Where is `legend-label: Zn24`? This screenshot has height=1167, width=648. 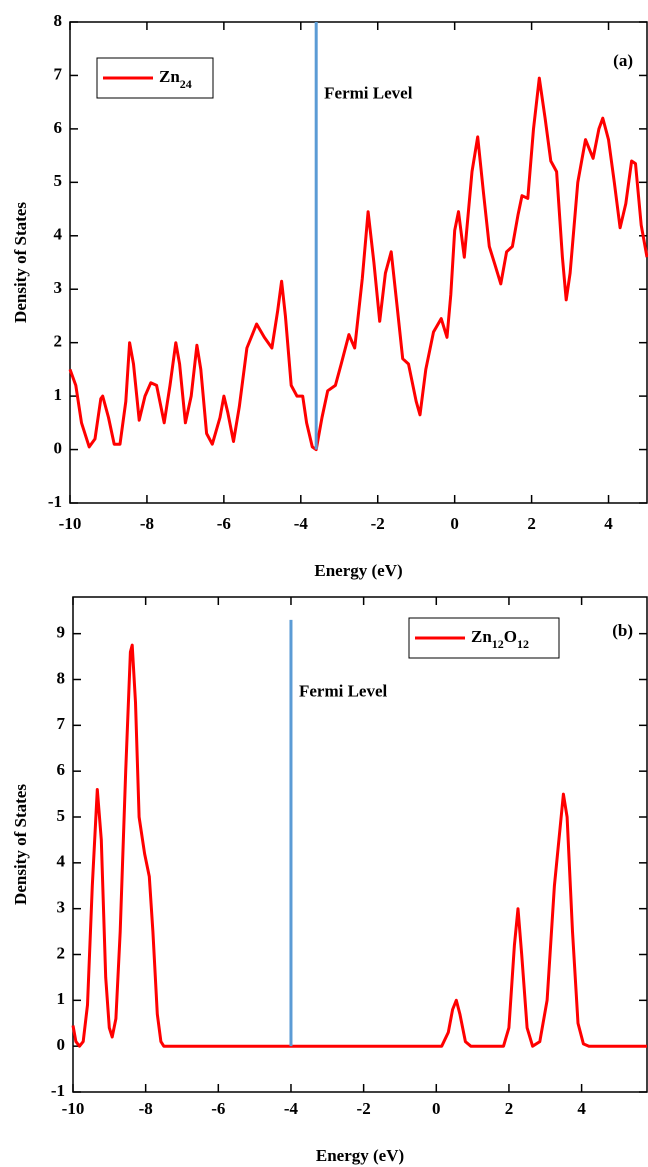
legend-label: Zn24 is located at coordinates (175, 79).